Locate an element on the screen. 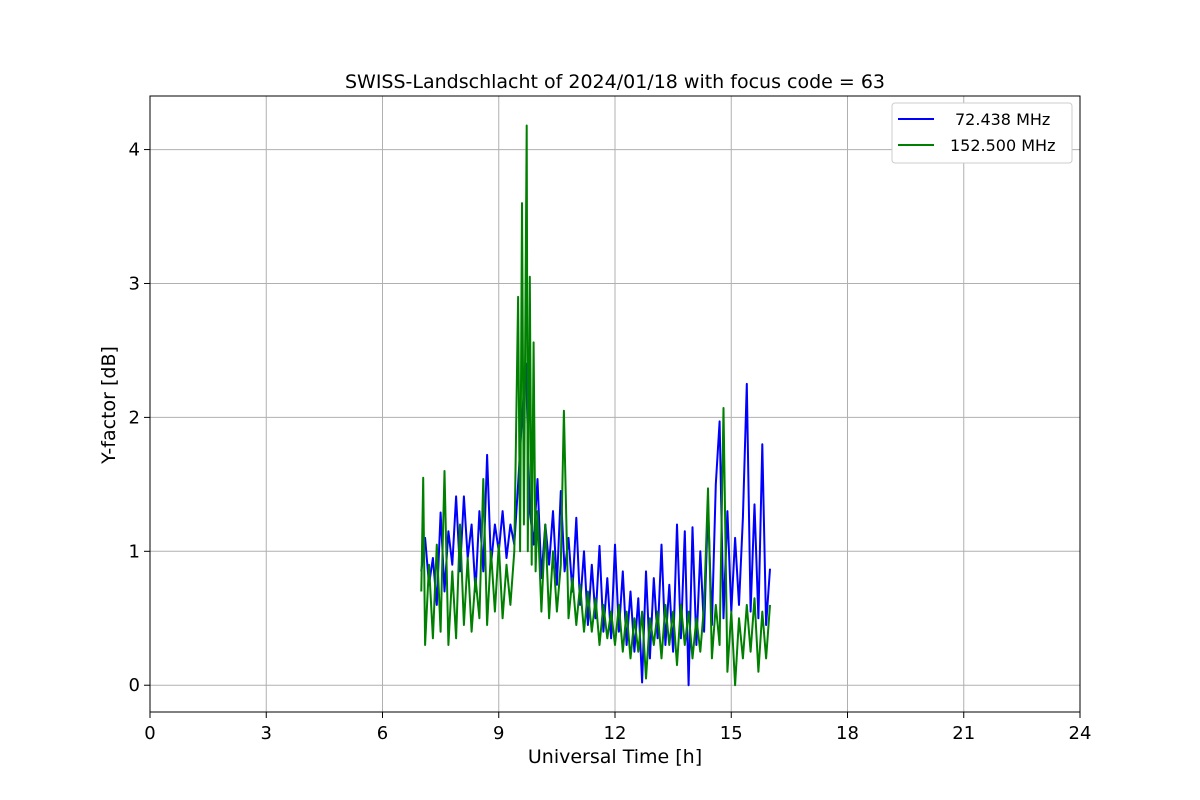  legend-box is located at coordinates (982, 133).